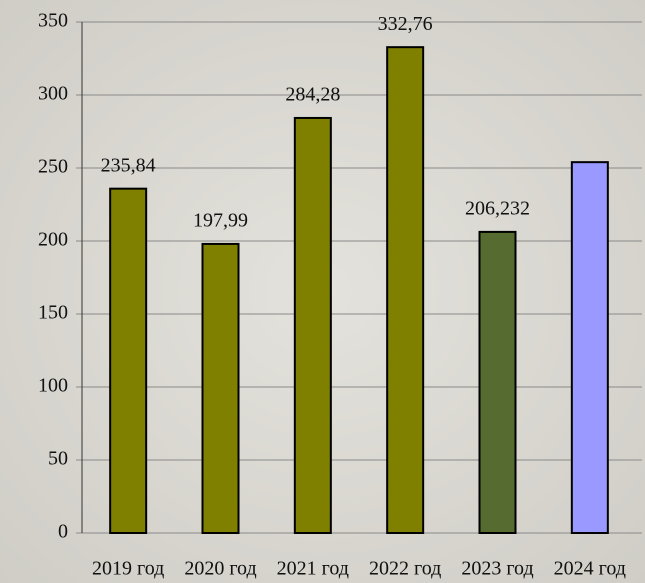 This screenshot has height=583, width=645. What do you see at coordinates (128, 569) in the screenshot?
I see `x-tick-label: 2019 год` at bounding box center [128, 569].